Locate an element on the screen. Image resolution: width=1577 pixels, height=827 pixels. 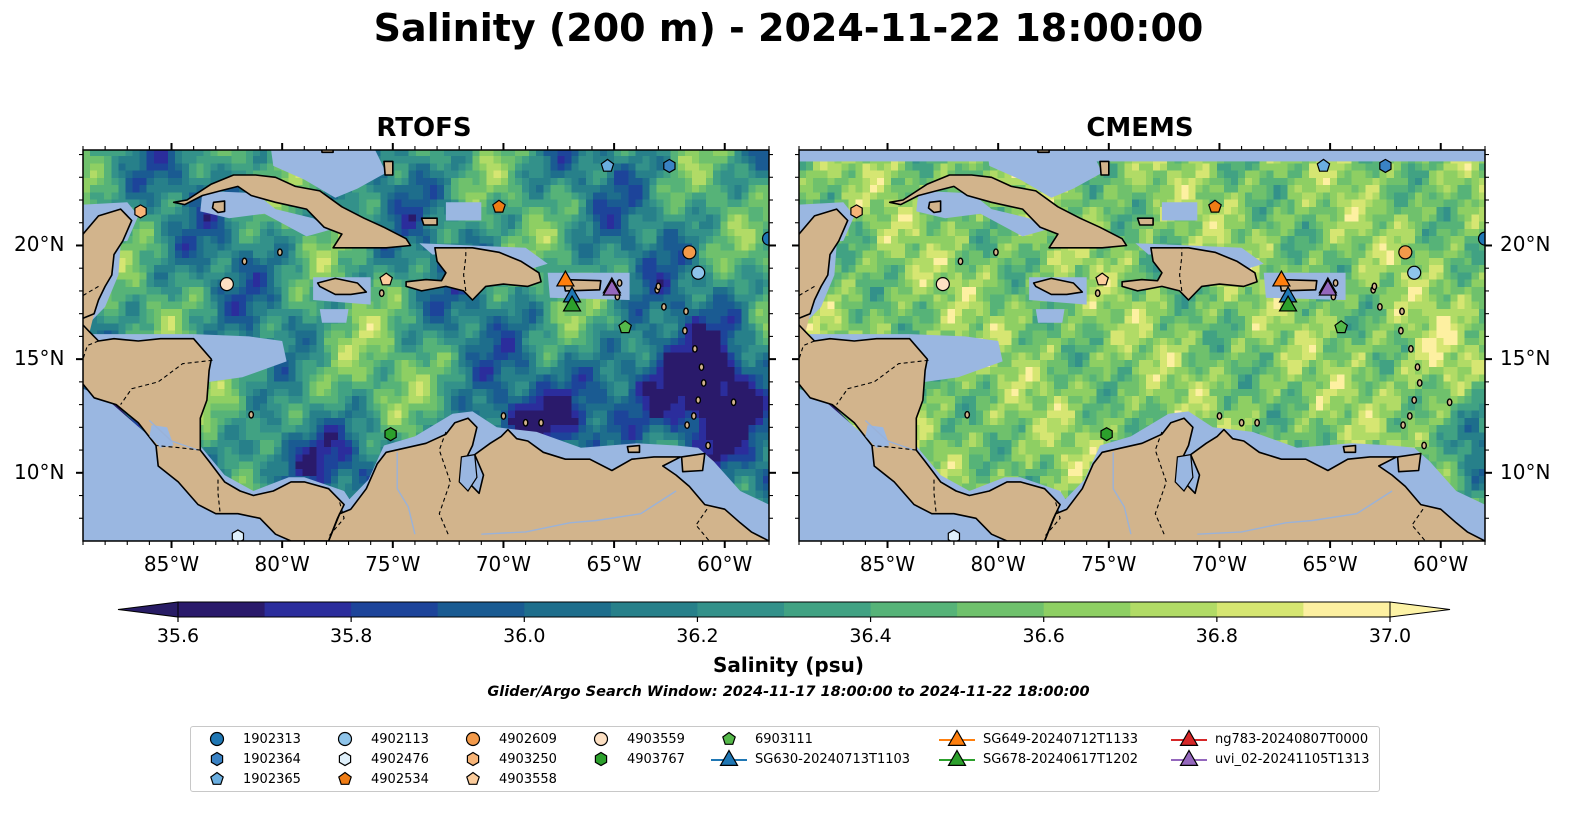
legend-label: 1902364 is located at coordinates (272, 759).